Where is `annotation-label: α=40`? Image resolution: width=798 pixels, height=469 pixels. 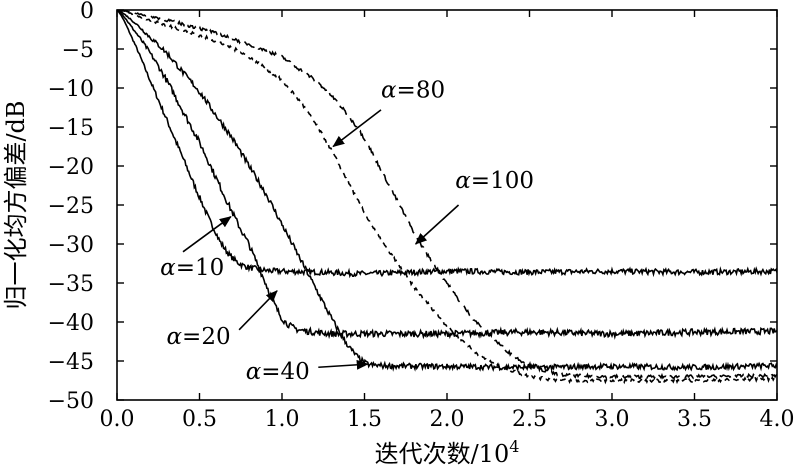 annotation-label: α=40 is located at coordinates (278, 372).